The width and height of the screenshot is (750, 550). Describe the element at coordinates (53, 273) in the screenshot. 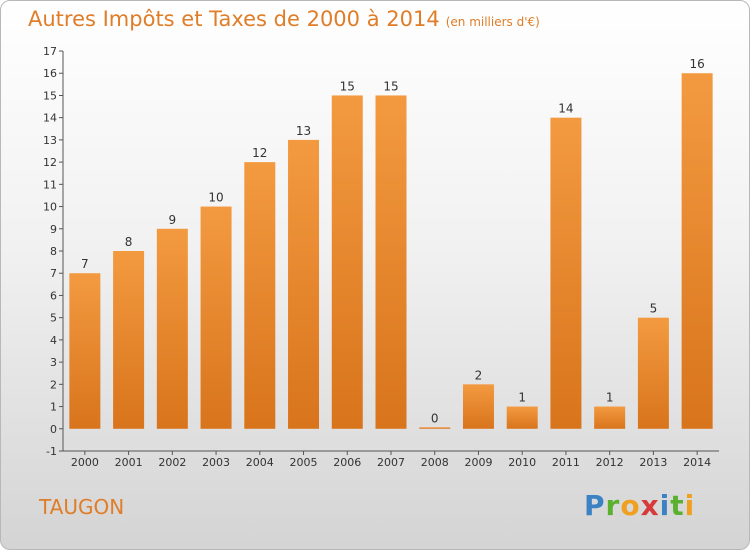

I see `y-tick-label: 7` at that location.